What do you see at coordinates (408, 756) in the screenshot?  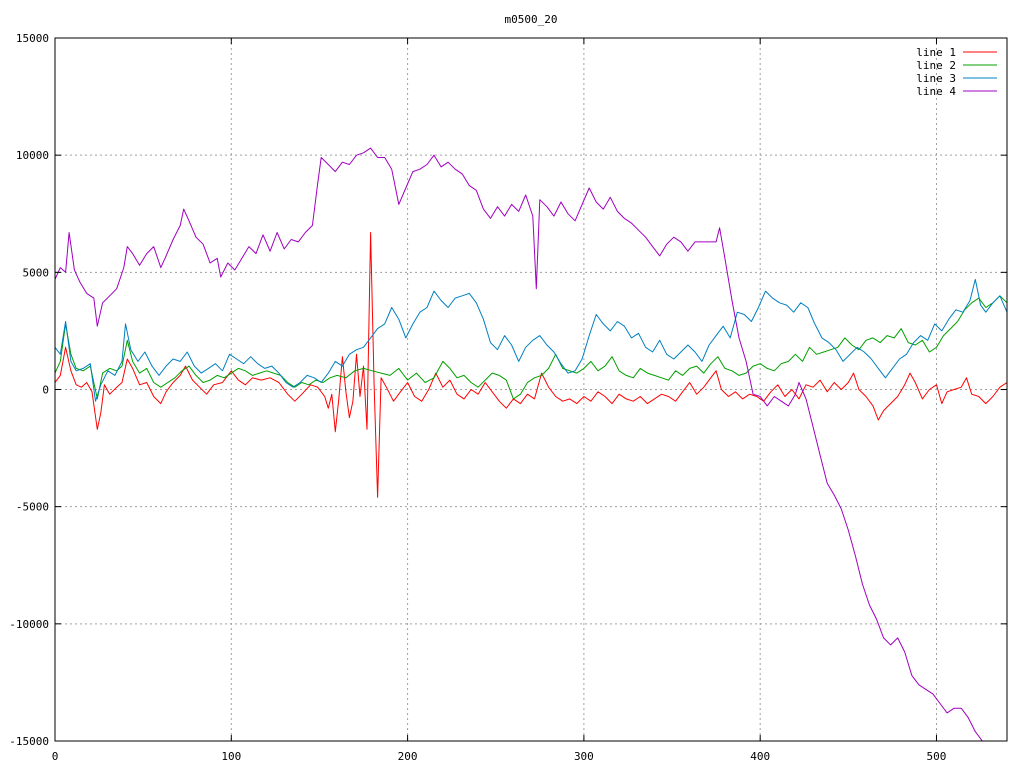 I see `x-tick-label: 200` at bounding box center [408, 756].